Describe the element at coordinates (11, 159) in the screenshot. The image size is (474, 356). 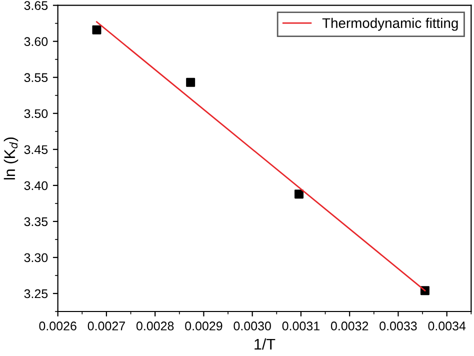
I see `y-axis-title: ln (K$_{d}$)` at that location.